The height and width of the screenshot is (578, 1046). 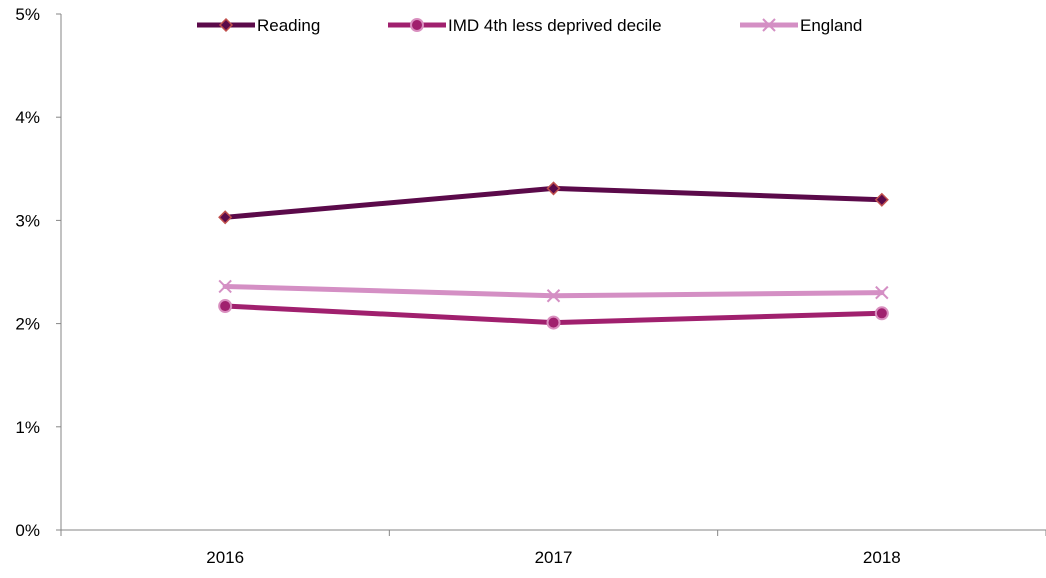 I want to click on series-imd-4th-less-deprived-decile, so click(x=553, y=314).